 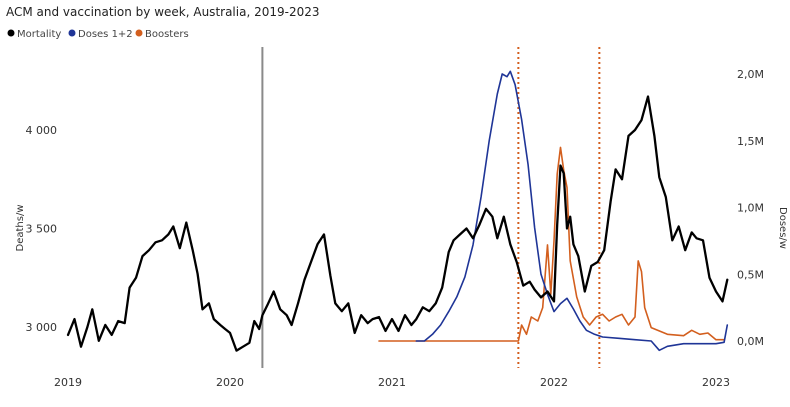 What do you see at coordinates (68, 382) in the screenshot?
I see `x-tick-2019: 2019` at bounding box center [68, 382].